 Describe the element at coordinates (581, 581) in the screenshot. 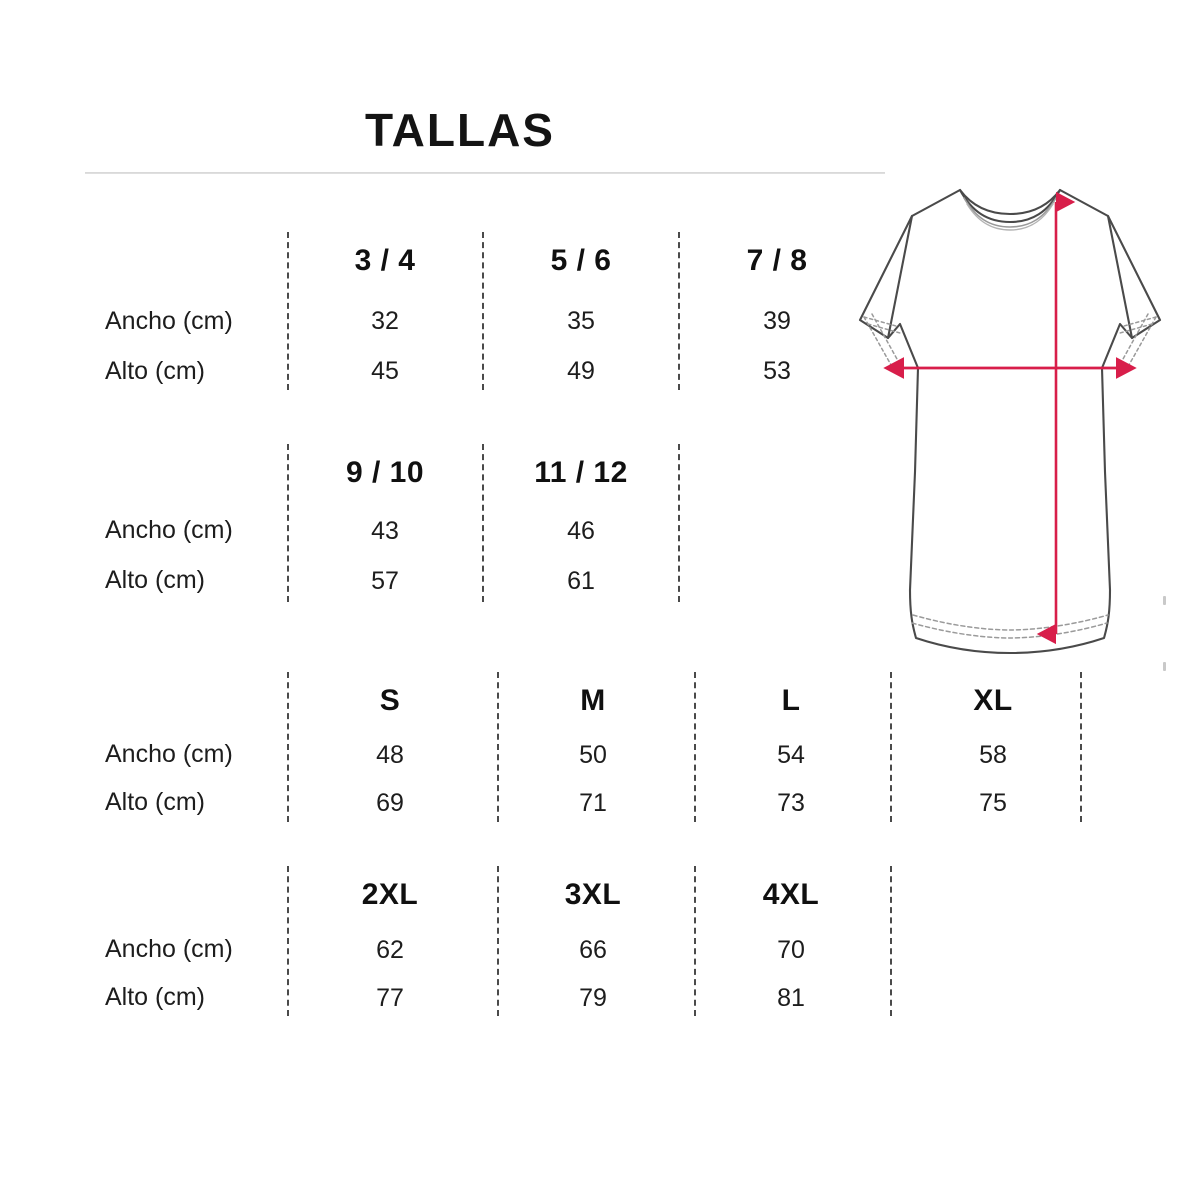

I see `table-cell: 61` at that location.